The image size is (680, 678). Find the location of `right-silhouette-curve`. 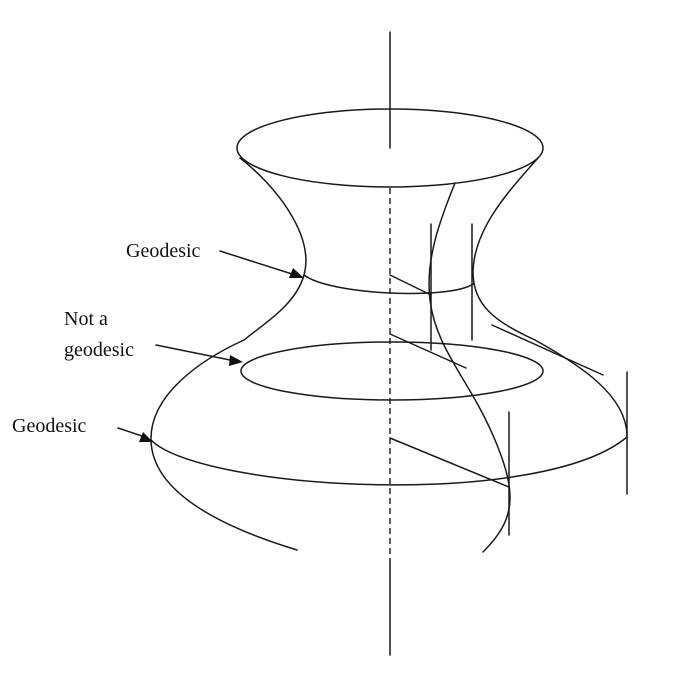

right-silhouette-curve is located at coordinates (550, 296).